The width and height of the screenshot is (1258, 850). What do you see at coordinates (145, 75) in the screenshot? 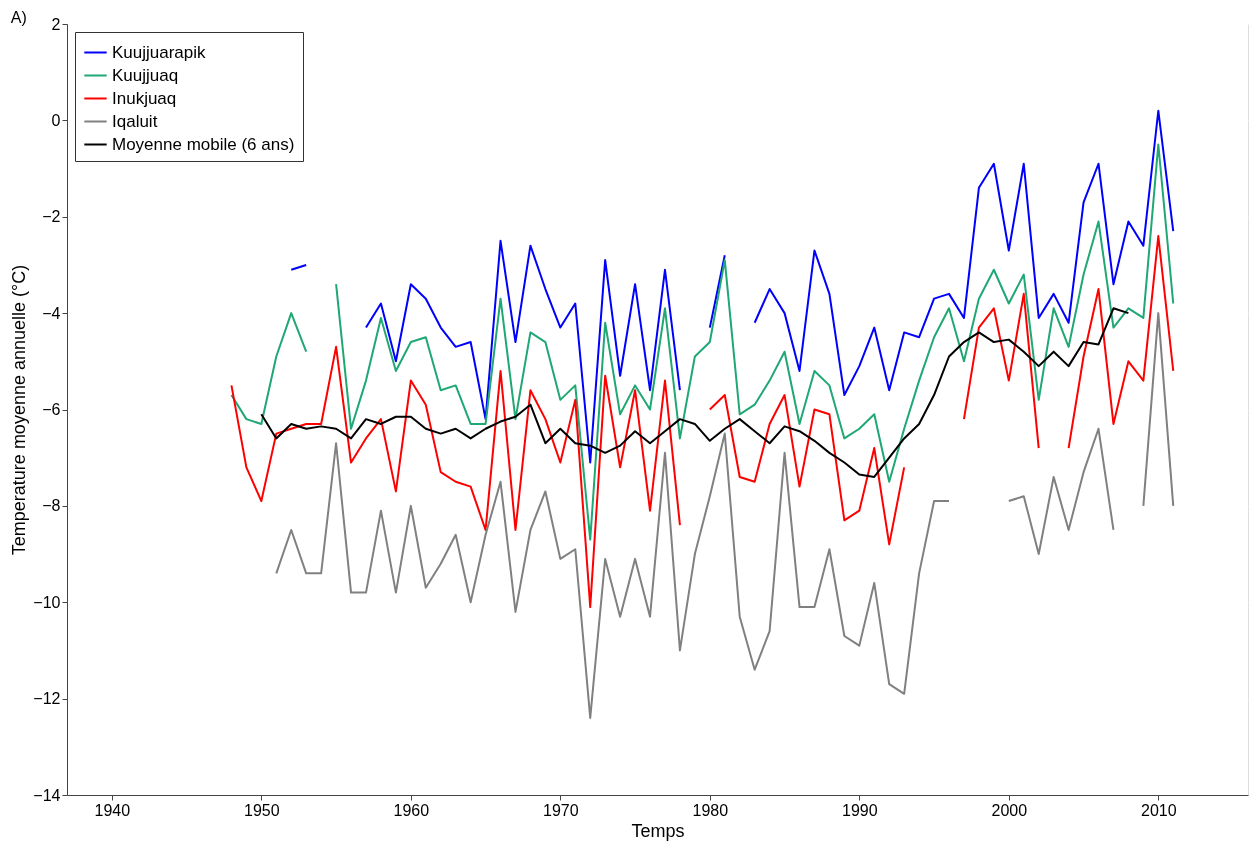
I see `legend-label: Kuujjuaq` at bounding box center [145, 75].